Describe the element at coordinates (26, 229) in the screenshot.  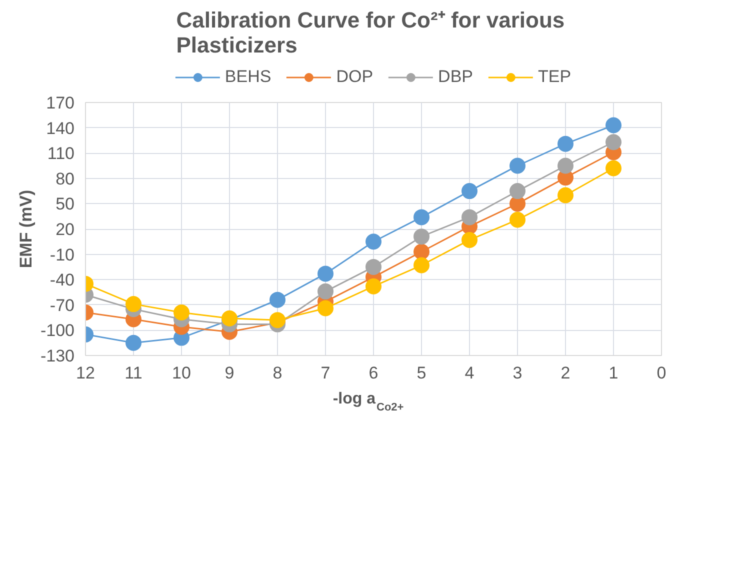
I see `y-axis-title: EMF (mV)` at that location.